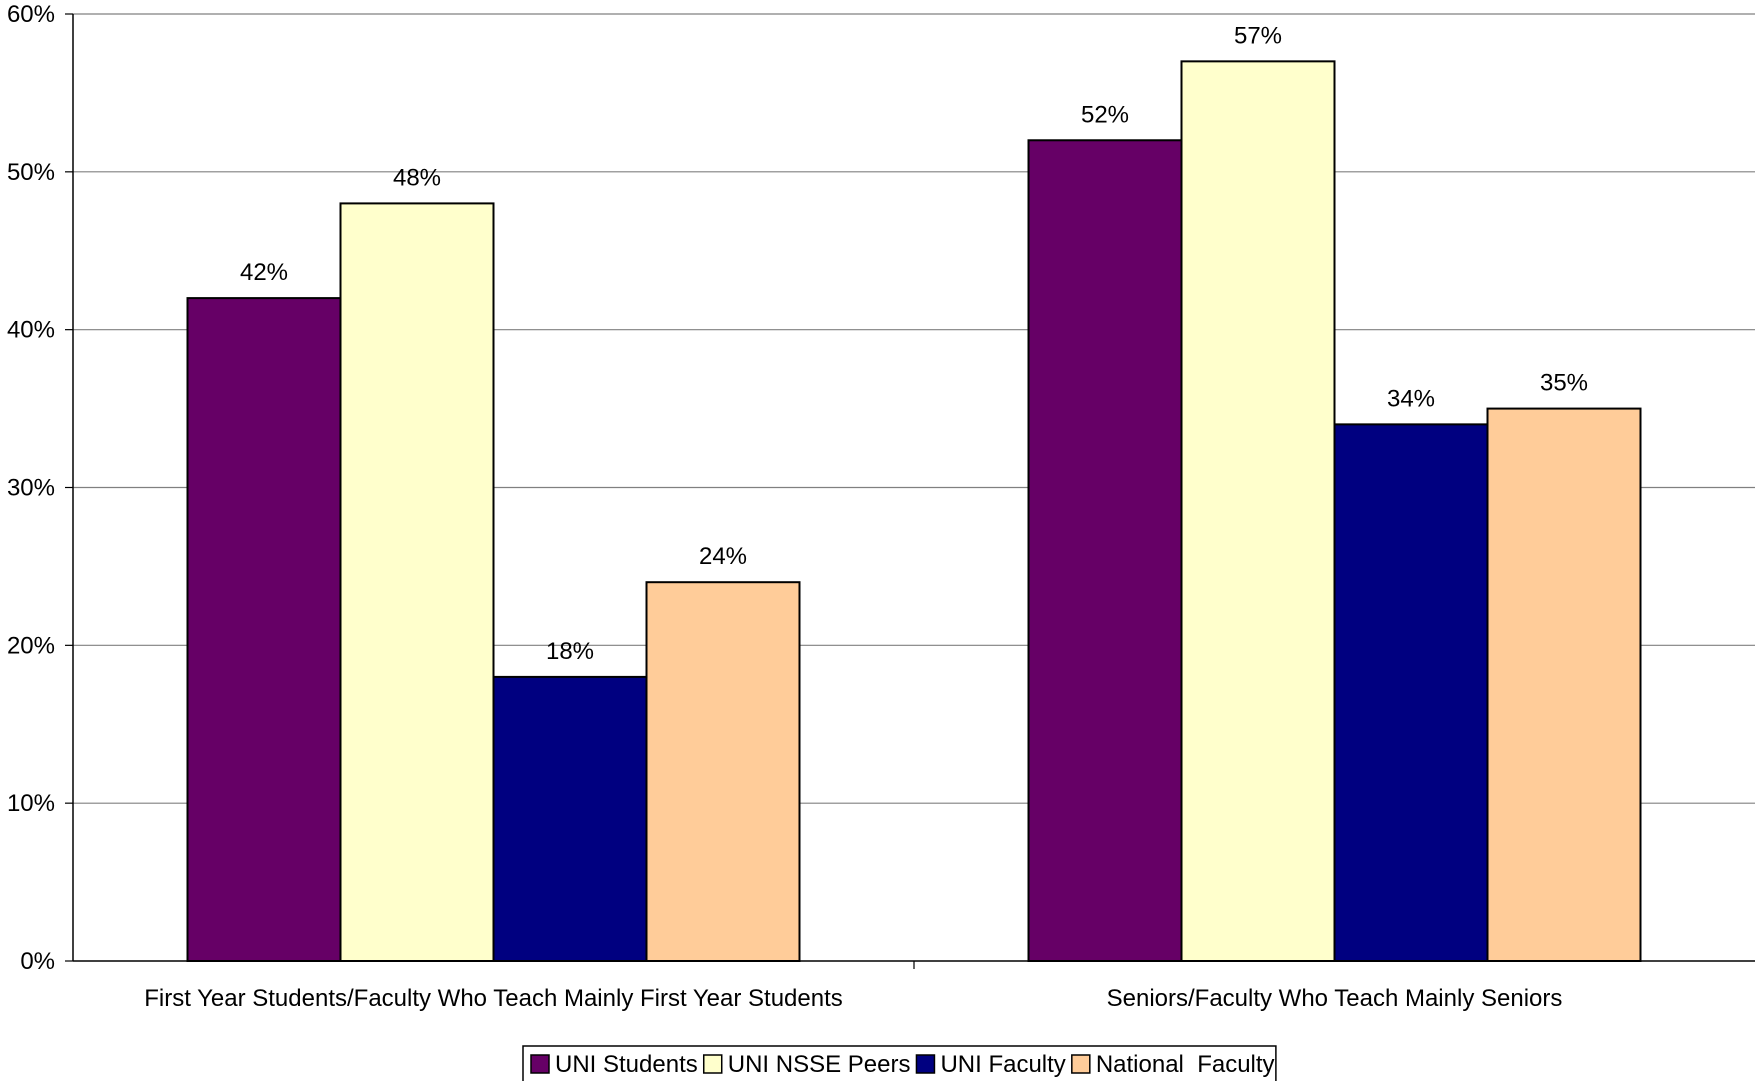 Image resolution: width=1755 pixels, height=1081 pixels. Describe the element at coordinates (626, 1064) in the screenshot. I see `legend-label: UNI Students` at that location.